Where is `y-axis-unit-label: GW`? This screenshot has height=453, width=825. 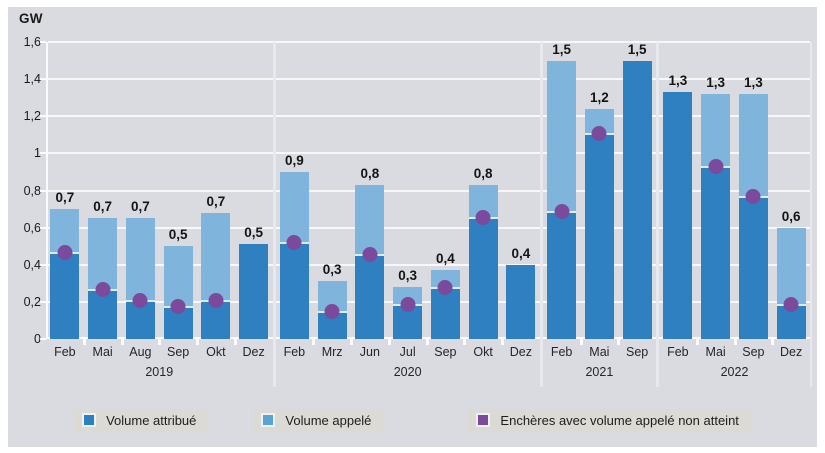 y-axis-unit-label: GW is located at coordinates (31, 18).